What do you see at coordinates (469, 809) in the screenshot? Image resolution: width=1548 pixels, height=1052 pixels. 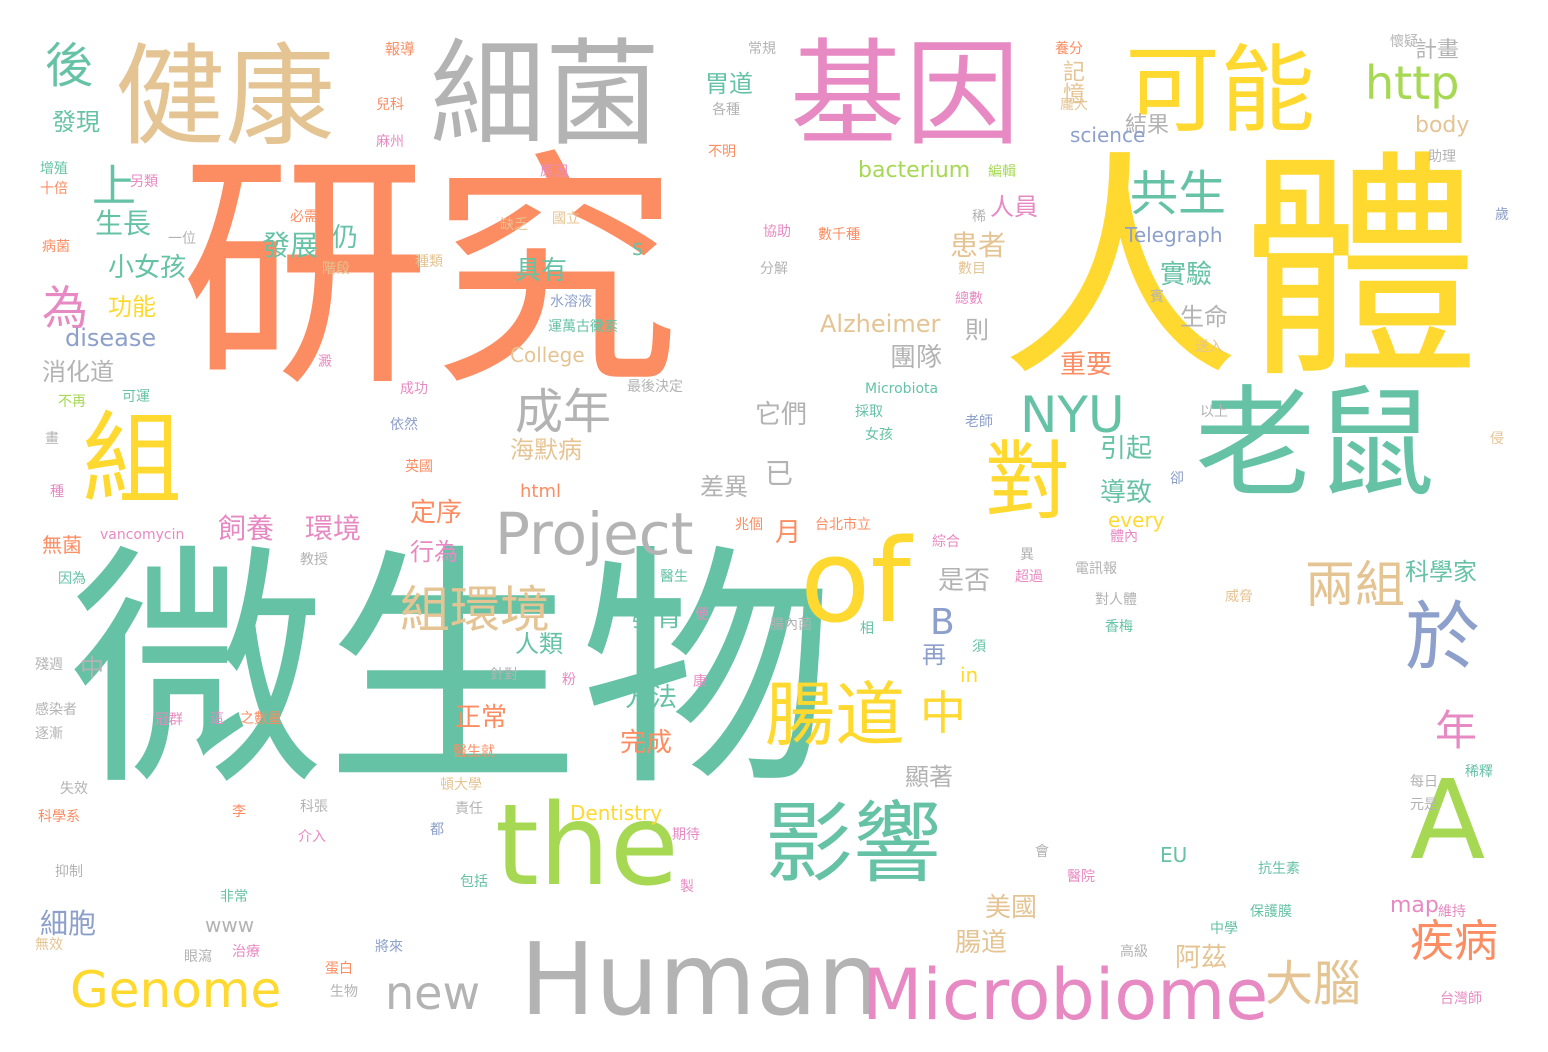 I see `word-cloud-word: 責任` at bounding box center [469, 809].